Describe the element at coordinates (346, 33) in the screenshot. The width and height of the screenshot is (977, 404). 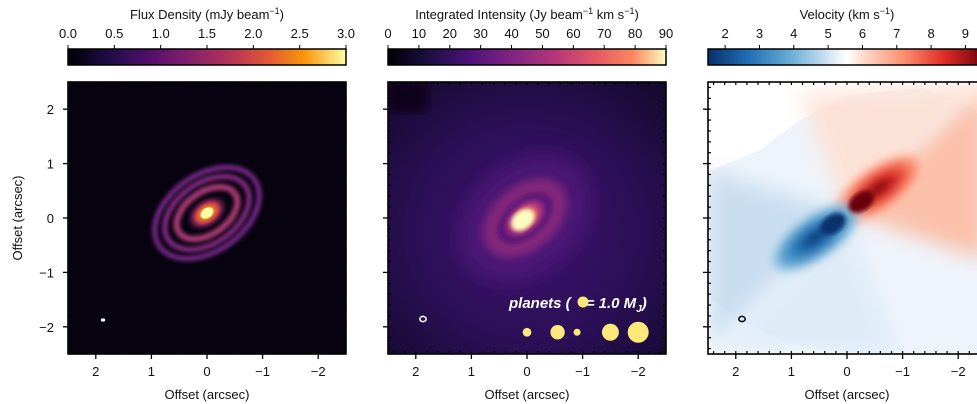
I see `colorbar-tick-label: 3.0` at that location.